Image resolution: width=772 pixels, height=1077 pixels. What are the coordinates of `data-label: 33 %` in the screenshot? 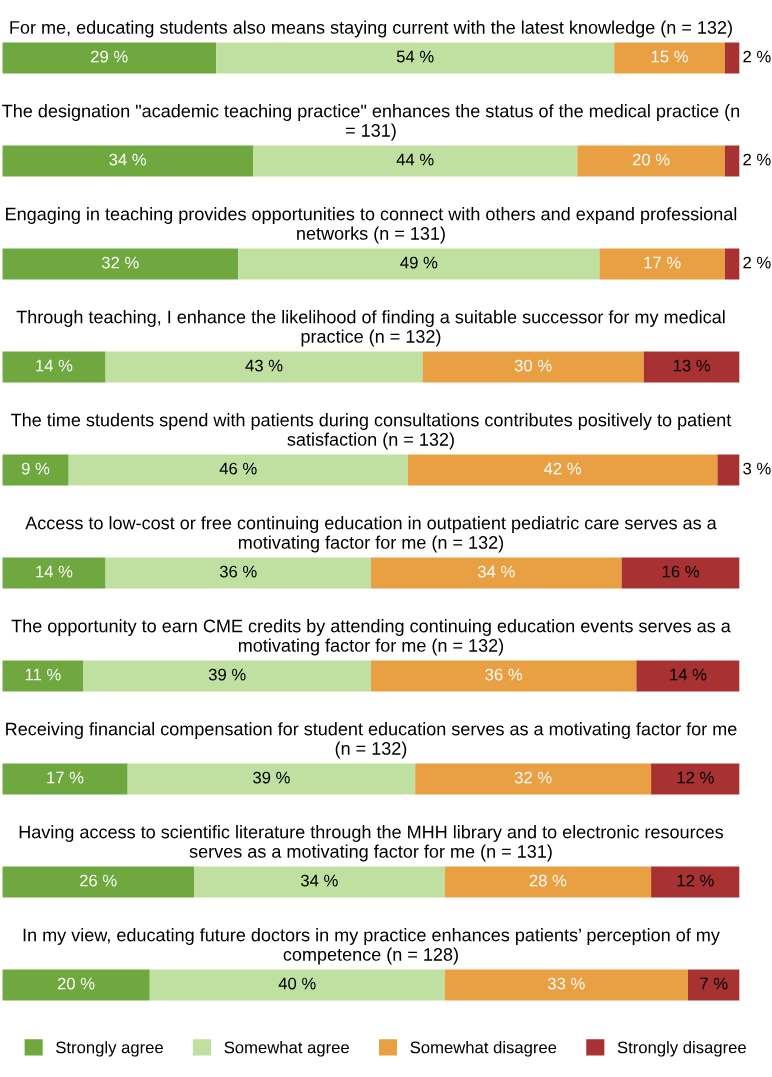 It's located at (566, 983).